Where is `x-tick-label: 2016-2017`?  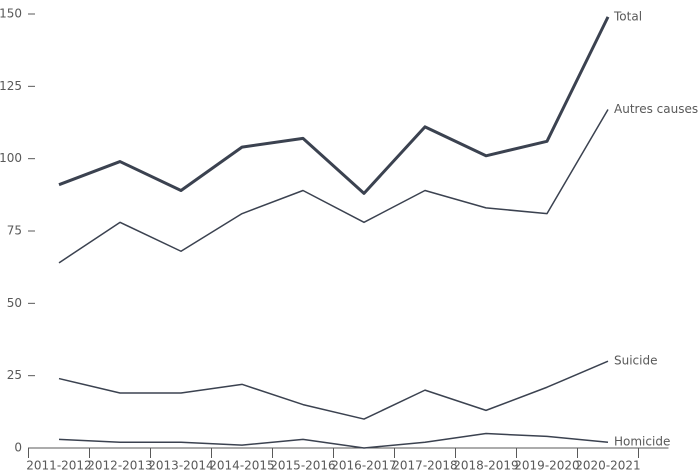 x-tick-label: 2016-2017 is located at coordinates (363, 466).